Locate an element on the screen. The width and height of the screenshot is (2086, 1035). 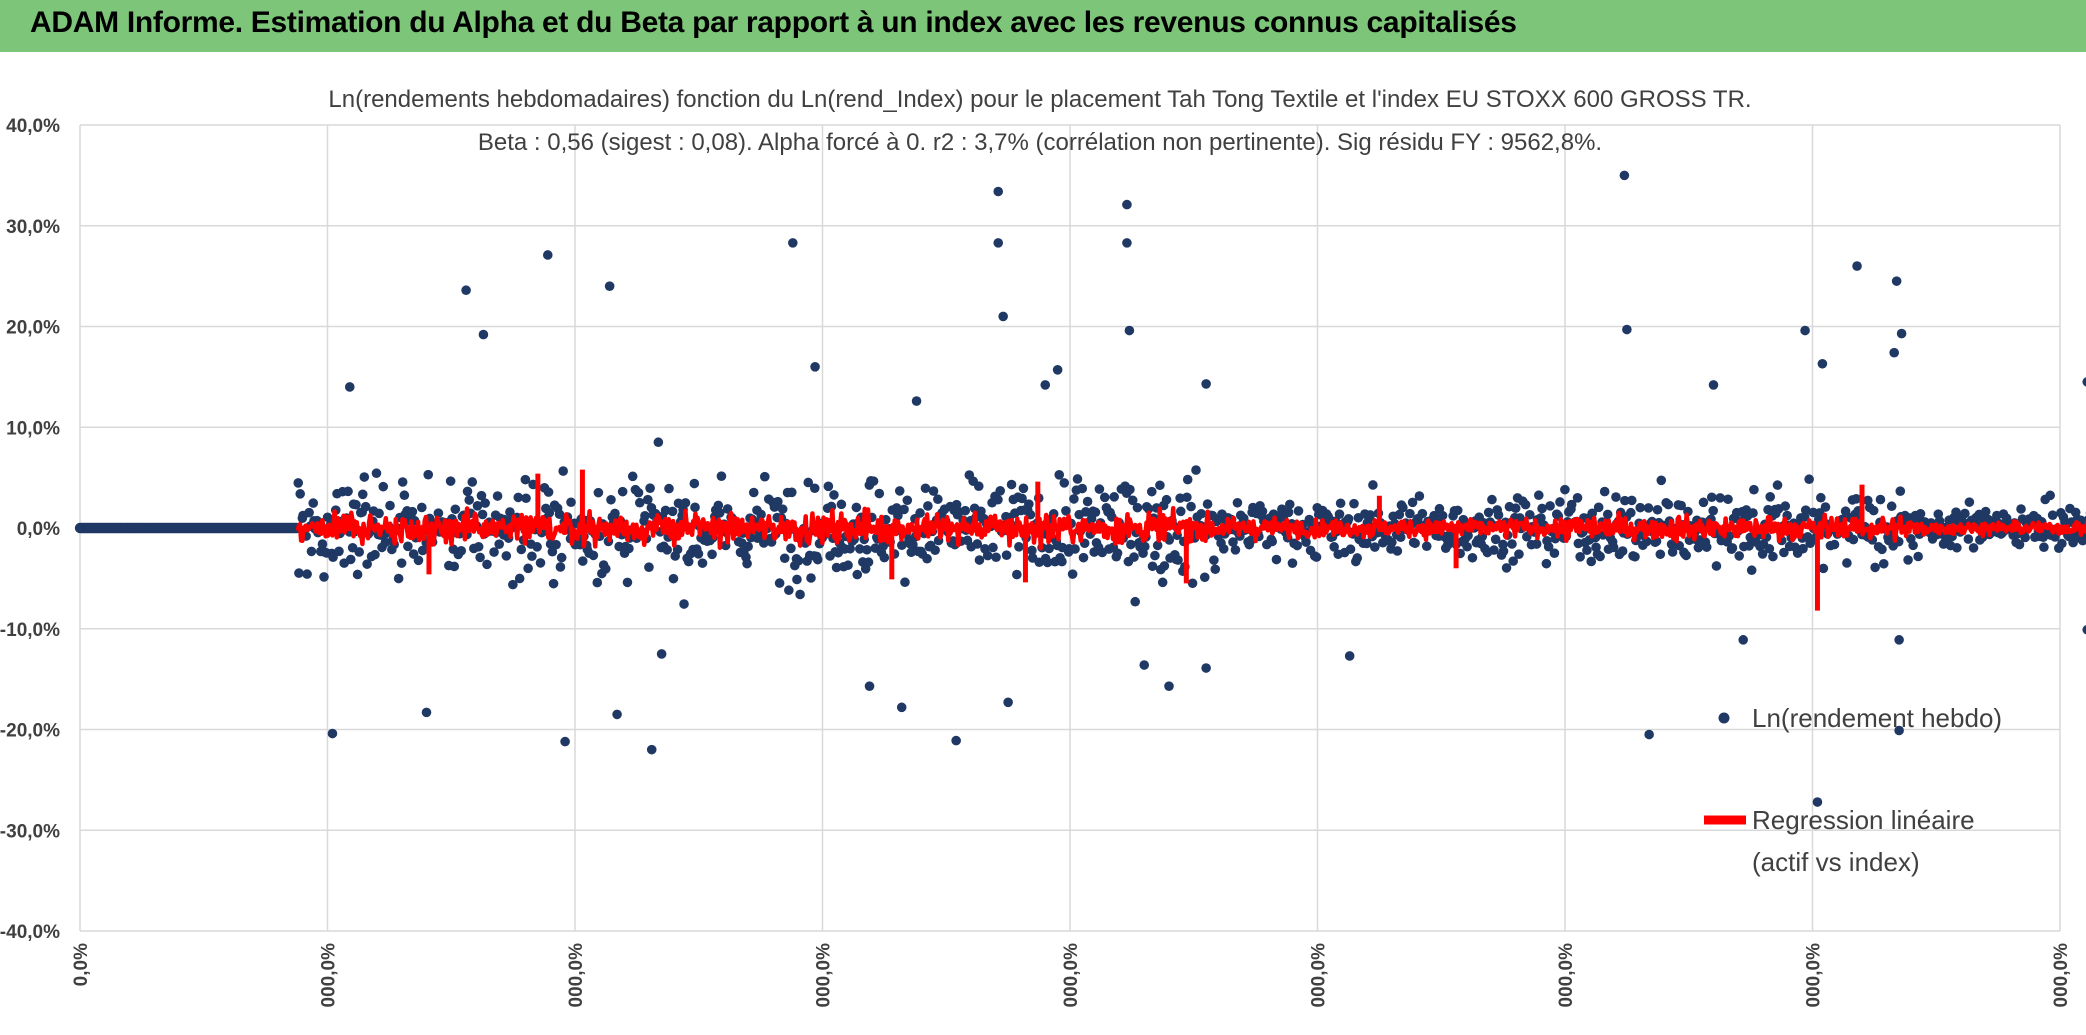
y-tick-label: -30,0% is located at coordinates (30, 831).